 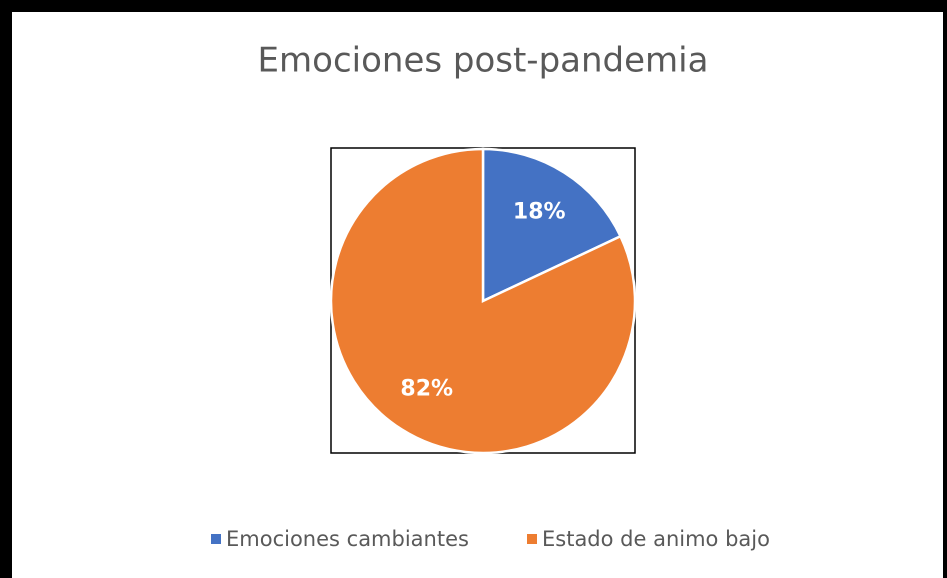 I want to click on chart-title: Emociones post-pandemia, so click(x=483, y=61).